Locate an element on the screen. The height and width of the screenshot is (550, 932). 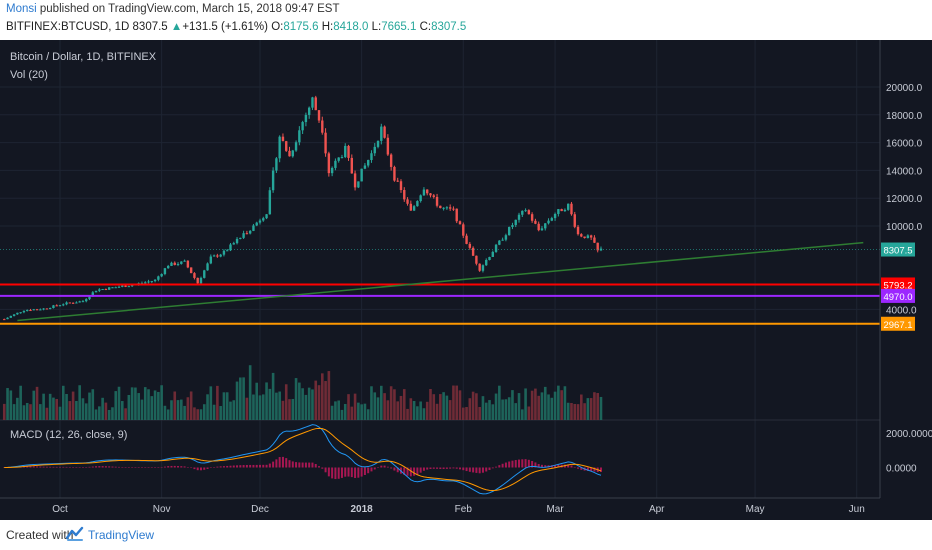
level-label: 2967.1 is located at coordinates (897, 325).